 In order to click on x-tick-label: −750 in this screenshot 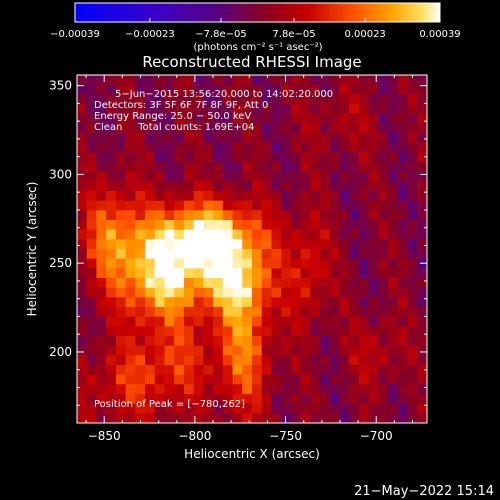, I will do `click(285, 436)`.